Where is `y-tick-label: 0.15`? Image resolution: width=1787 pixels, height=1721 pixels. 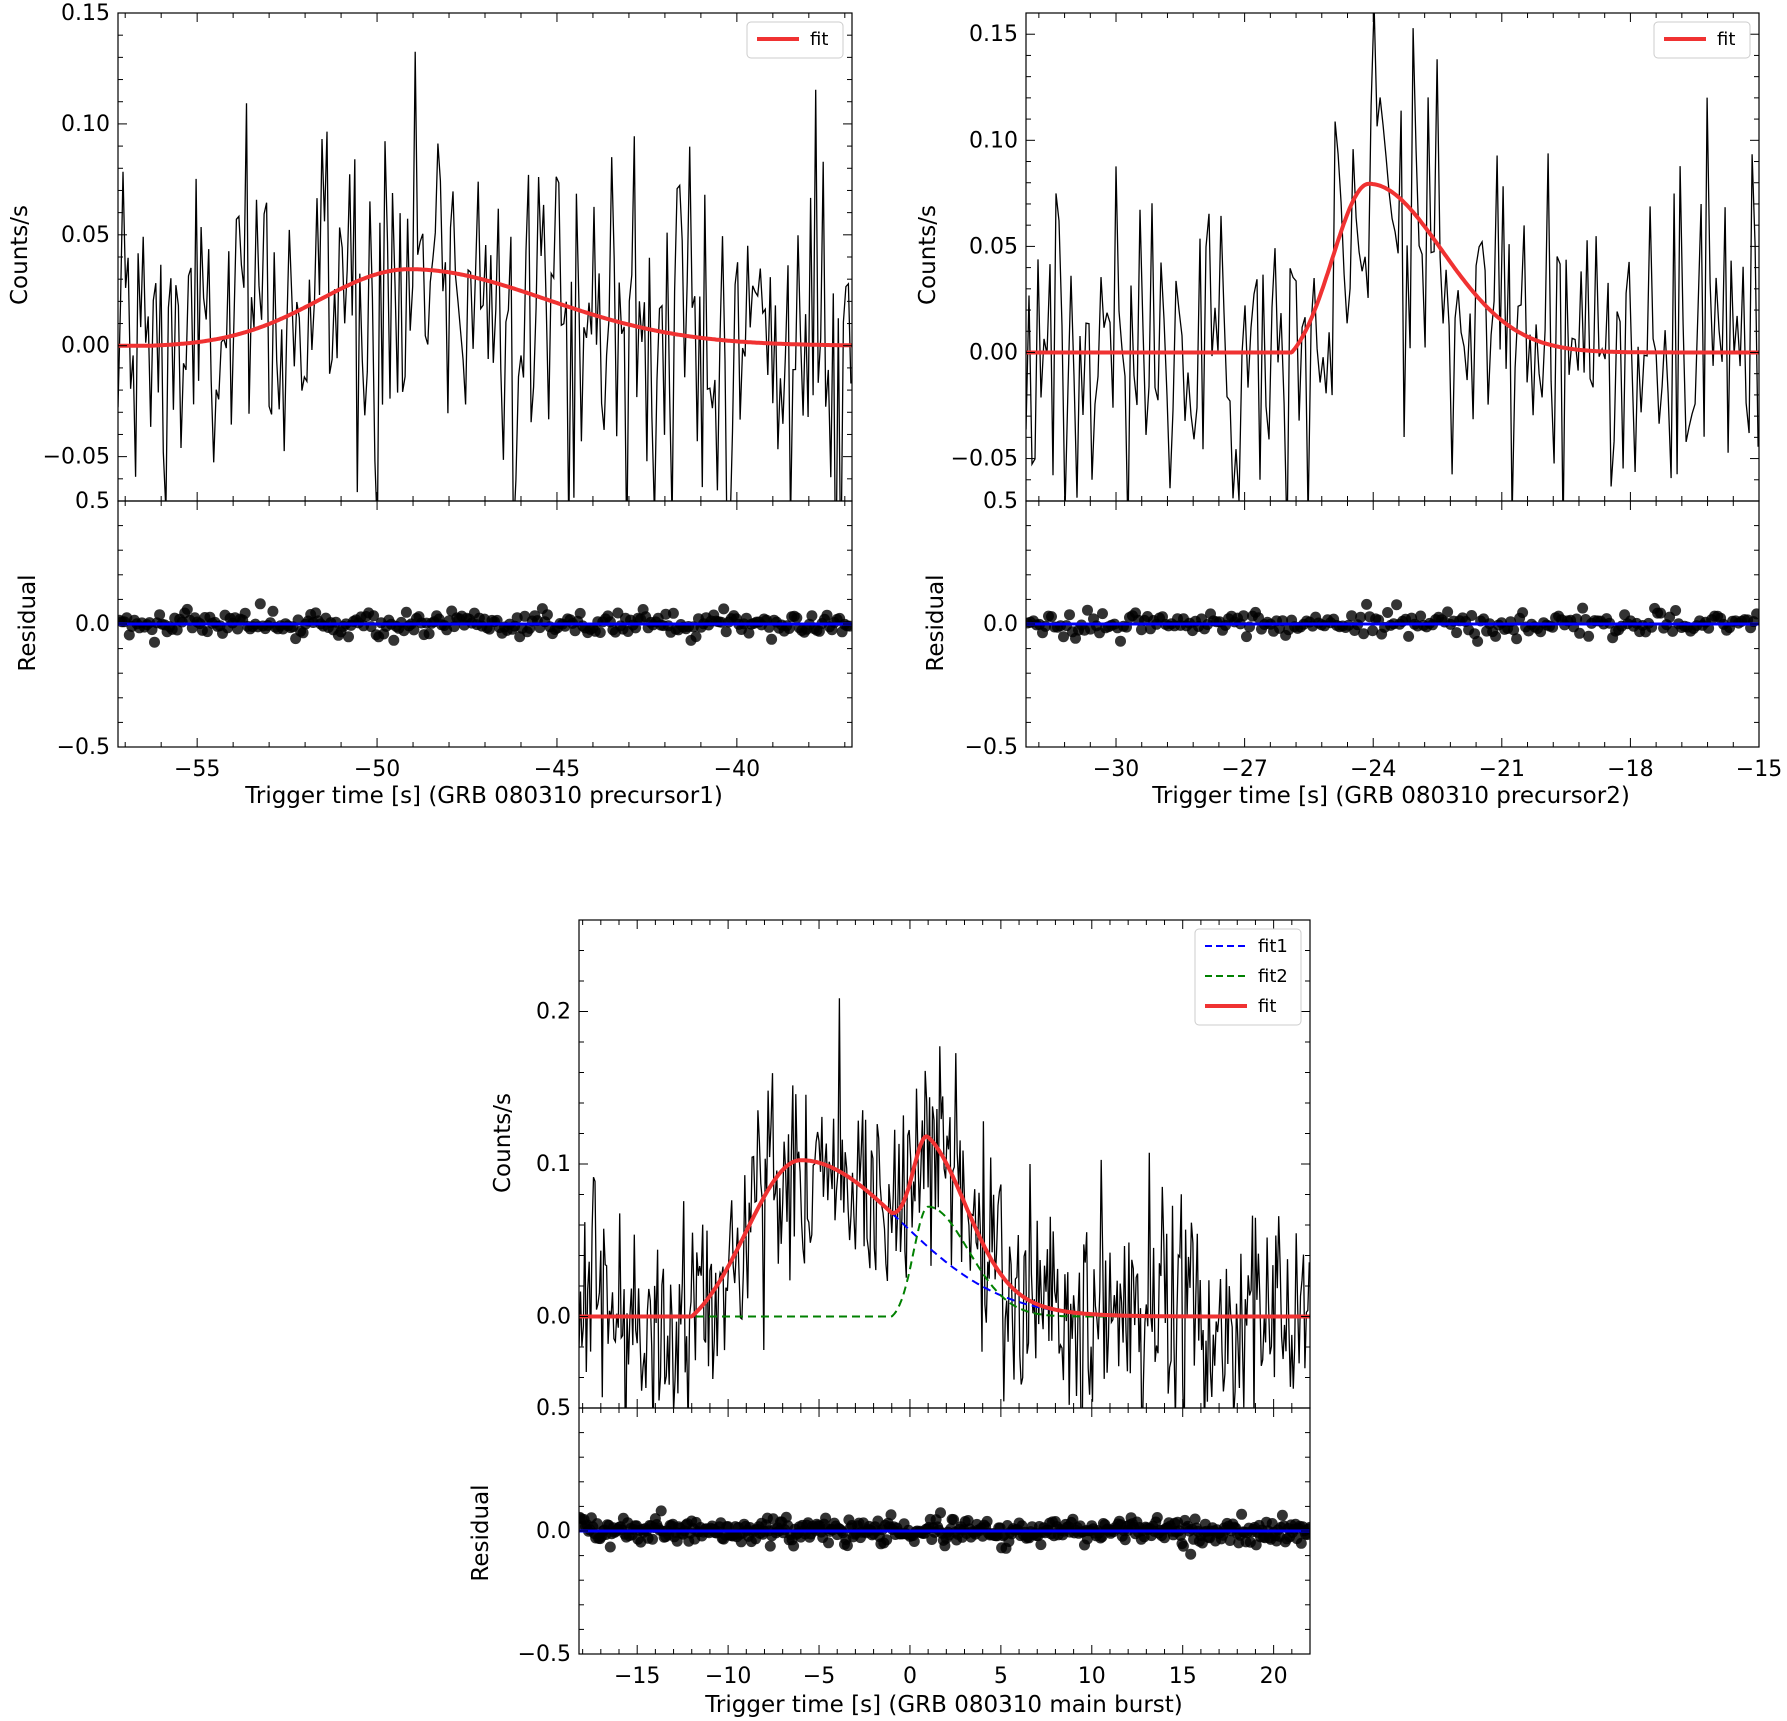
y-tick-label: 0.15 is located at coordinates (85, 13).